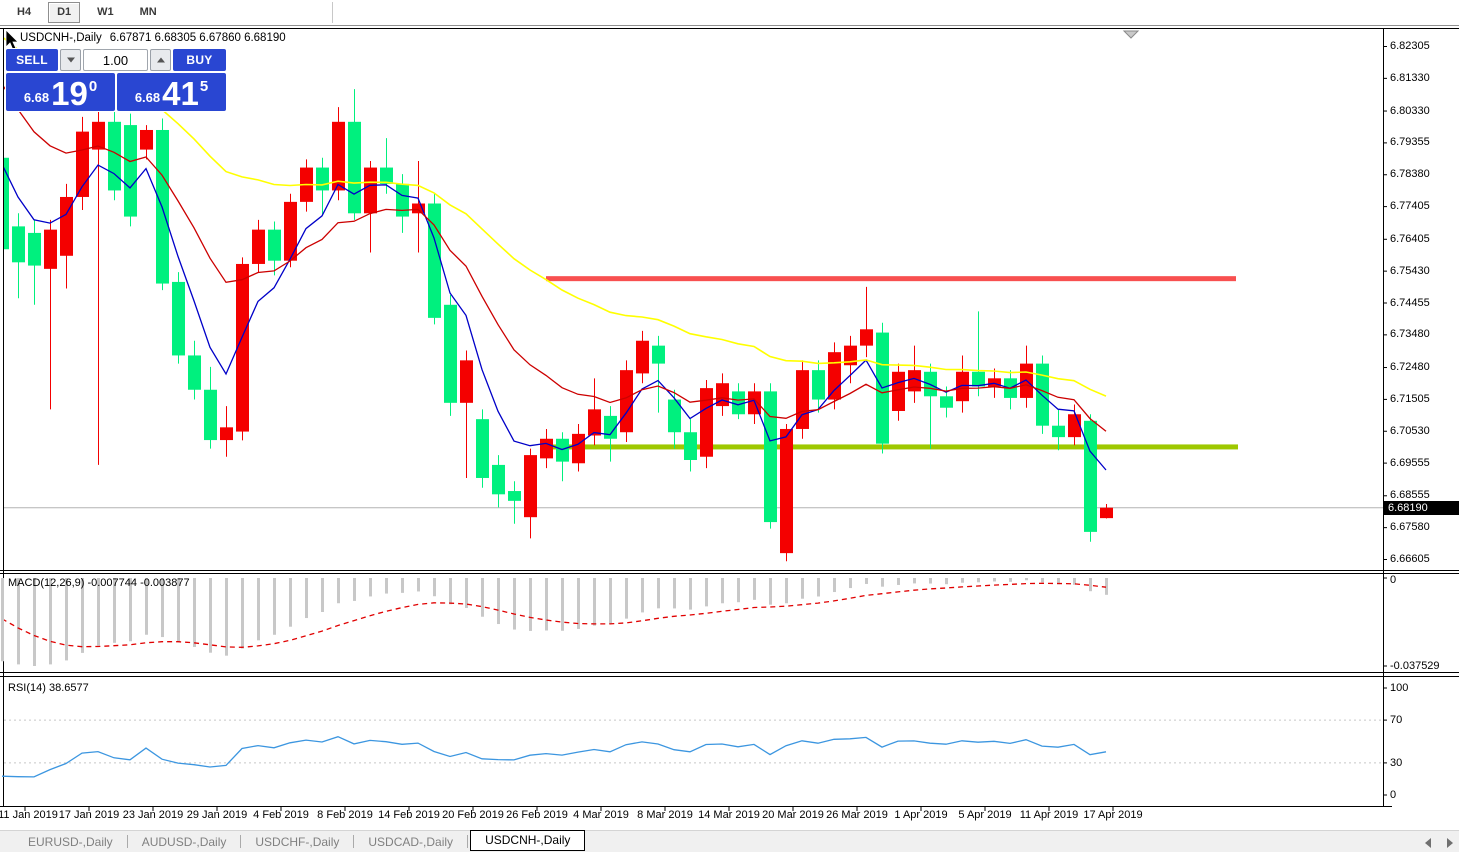 The image size is (1459, 852). I want to click on date-axis-label: 11 Jan 2019, so click(29, 815).